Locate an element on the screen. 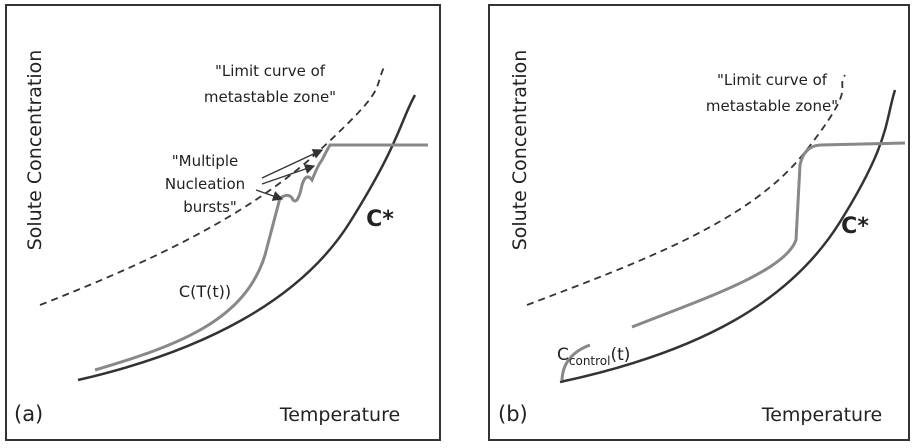 This screenshot has height=448, width=914. curve-label-base: C is located at coordinates (563, 355).